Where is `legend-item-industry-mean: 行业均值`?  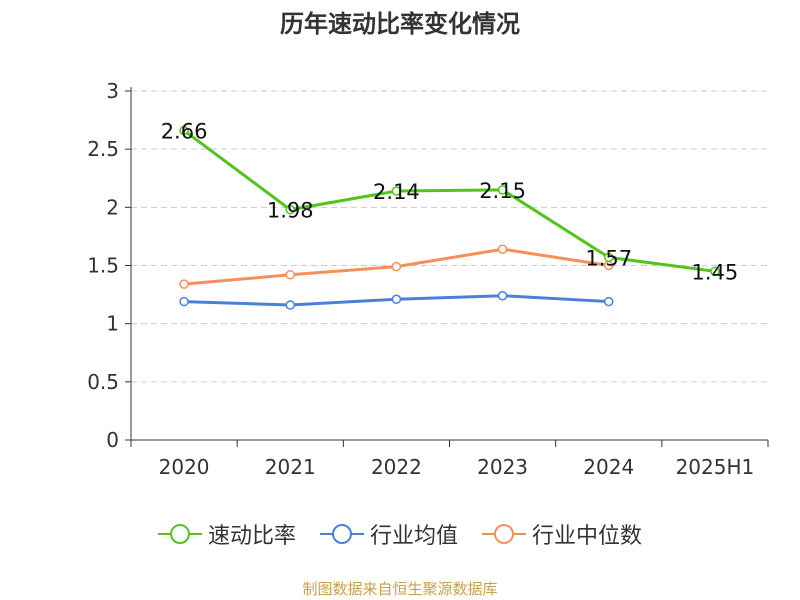
legend-item-industry-mean: 行业均值 is located at coordinates (388, 534).